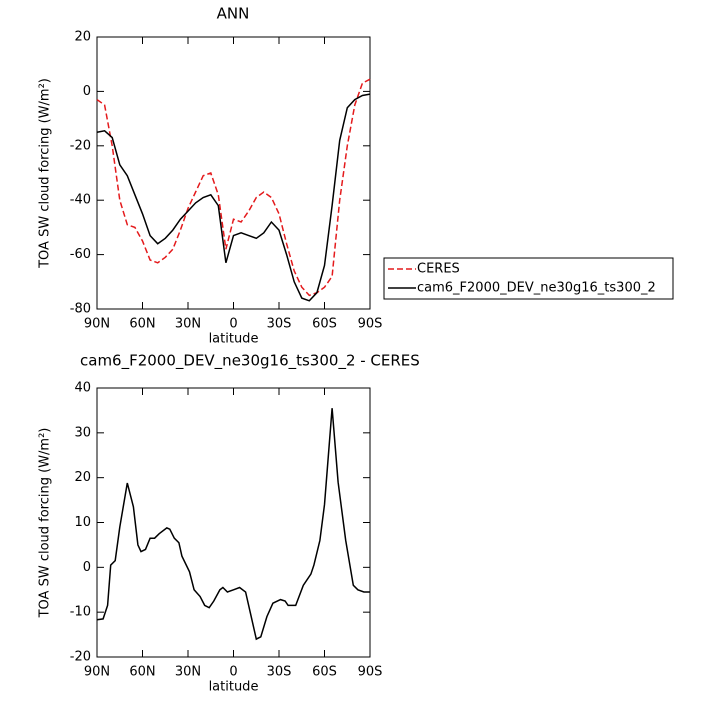  Describe the element at coordinates (250, 361) in the screenshot. I see `chart-title: cam6_F2000_DEV_ne30g16_ts300_2 - CERES` at that location.